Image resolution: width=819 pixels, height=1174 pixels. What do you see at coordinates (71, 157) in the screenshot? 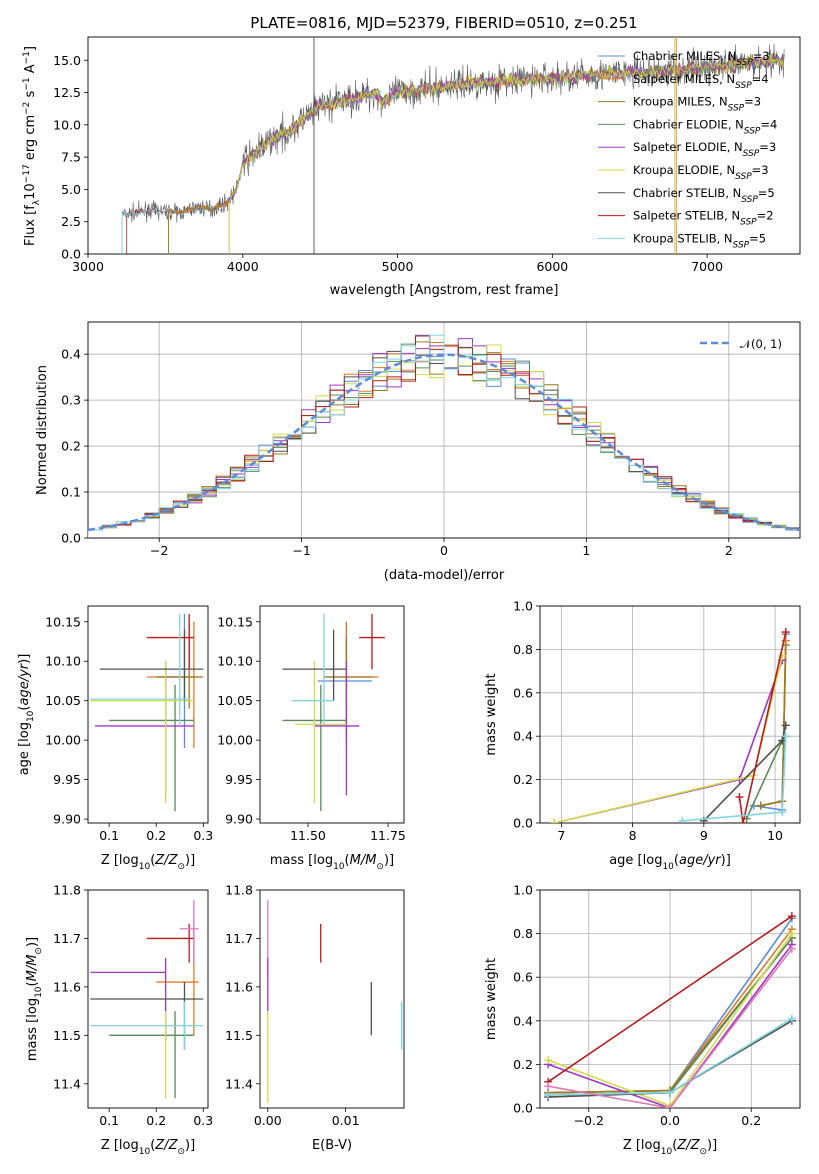
I see `y-tick-label: 7.5` at bounding box center [71, 157].